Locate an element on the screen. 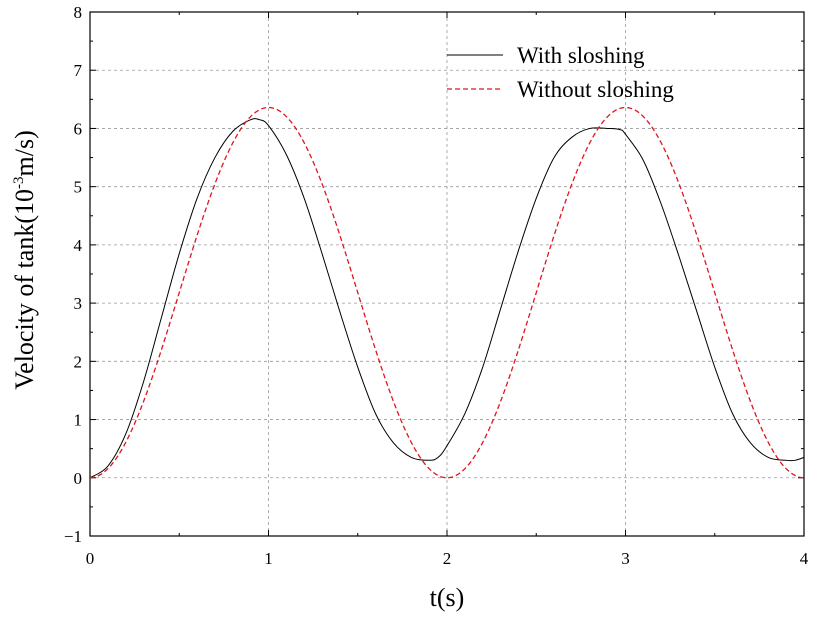 The width and height of the screenshot is (818, 619). x-axis-label: t(s) is located at coordinates (447, 597).